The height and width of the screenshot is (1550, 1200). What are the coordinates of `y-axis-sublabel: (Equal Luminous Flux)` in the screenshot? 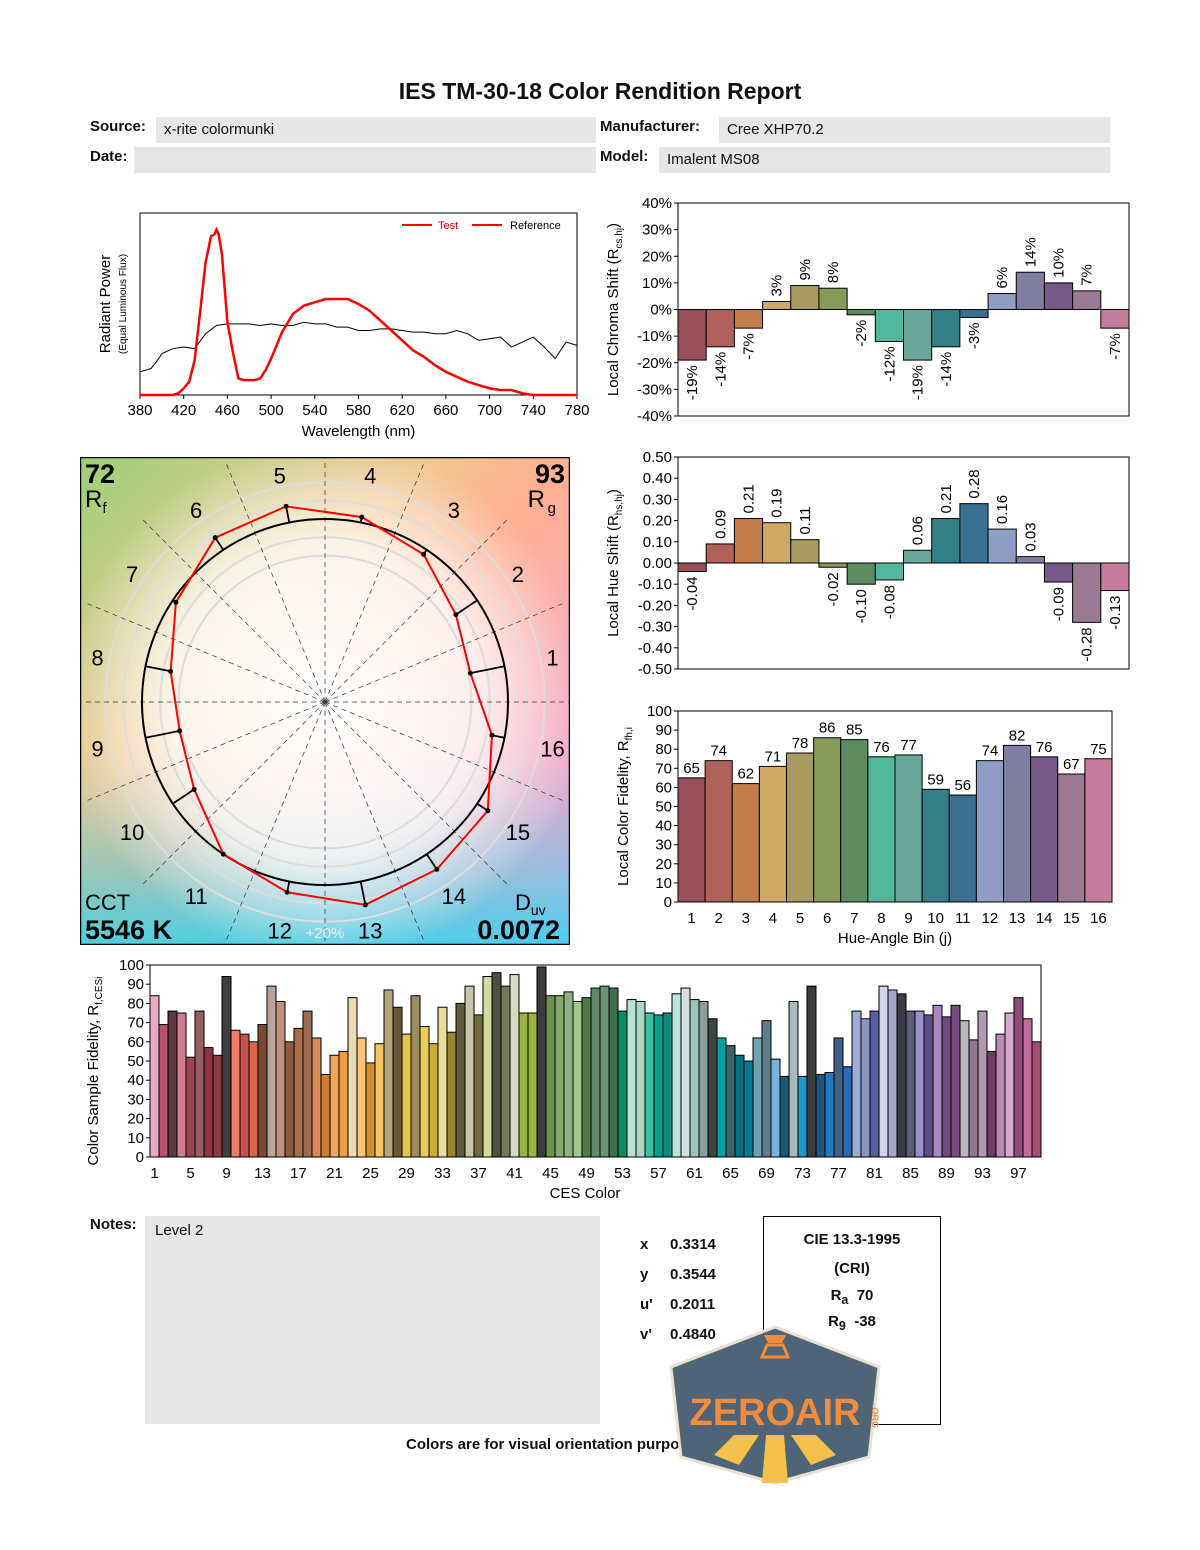 It's located at (123, 304).